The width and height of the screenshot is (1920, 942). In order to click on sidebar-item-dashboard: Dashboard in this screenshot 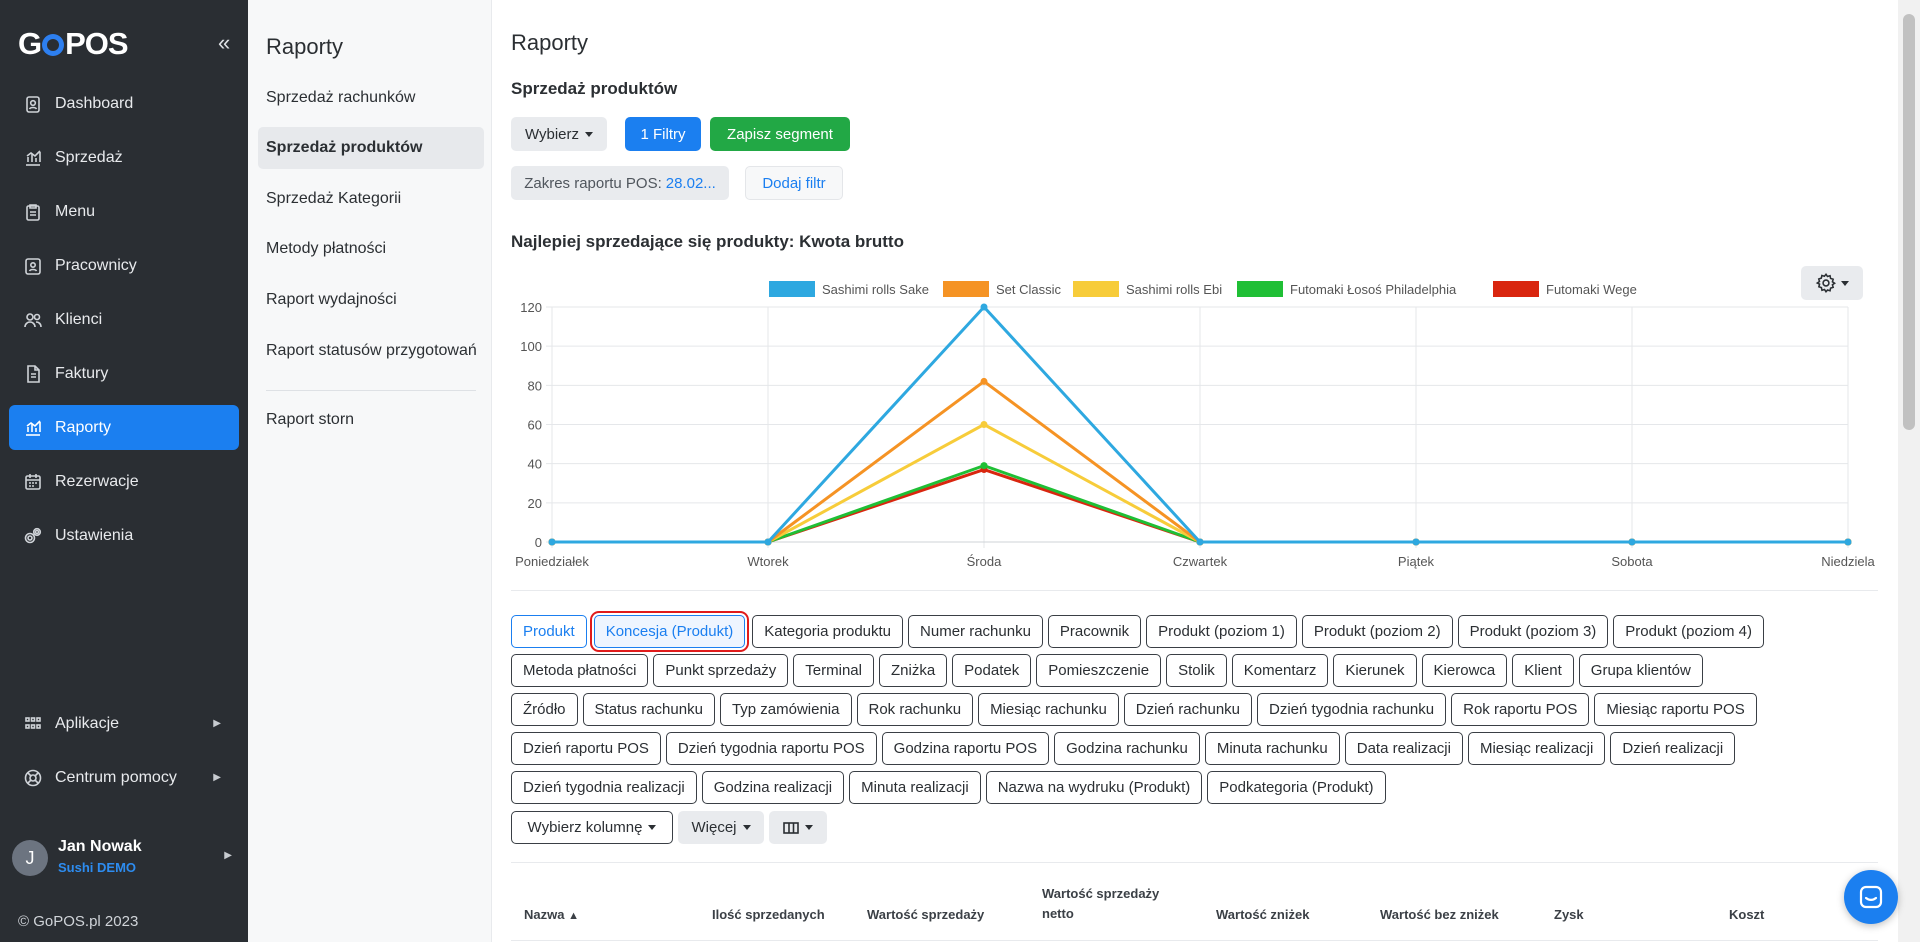, I will do `click(124, 103)`.